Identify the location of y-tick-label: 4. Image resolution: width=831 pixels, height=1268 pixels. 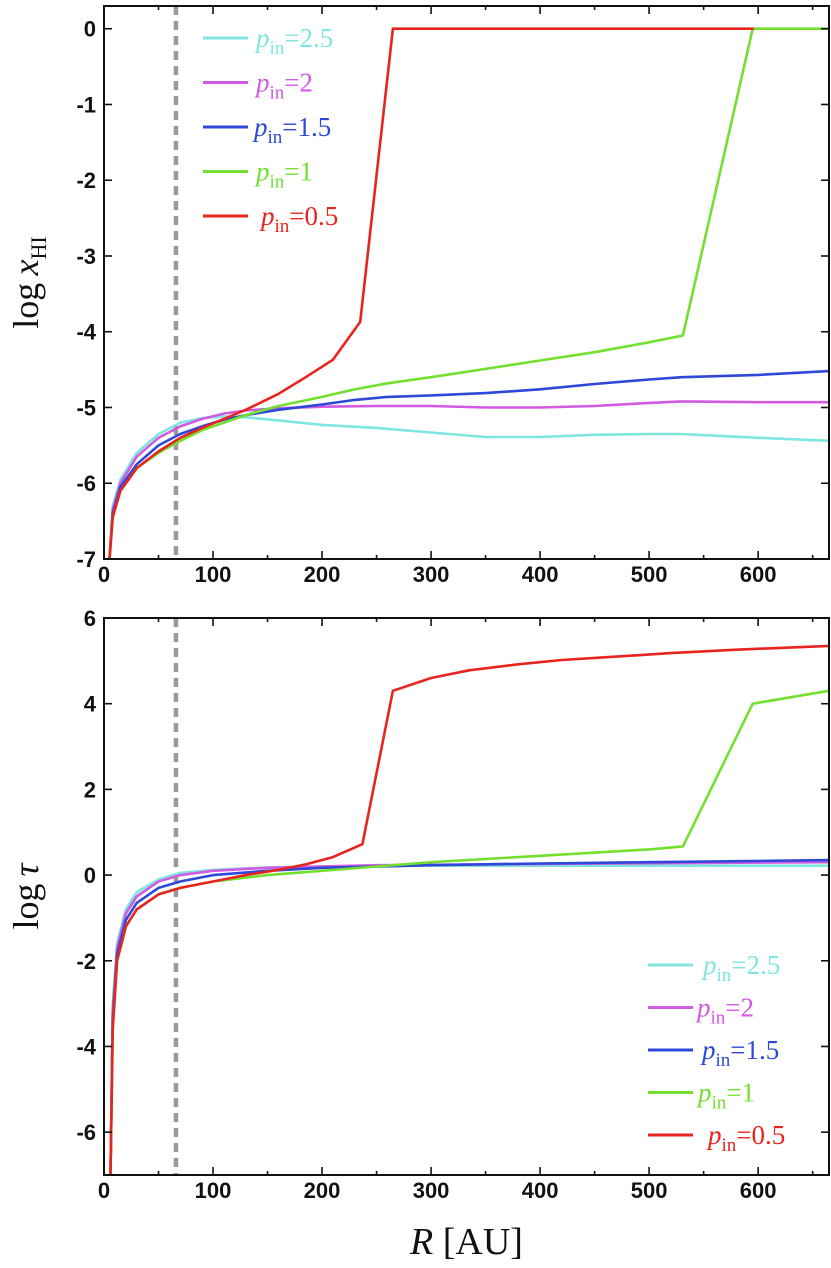
(90, 704).